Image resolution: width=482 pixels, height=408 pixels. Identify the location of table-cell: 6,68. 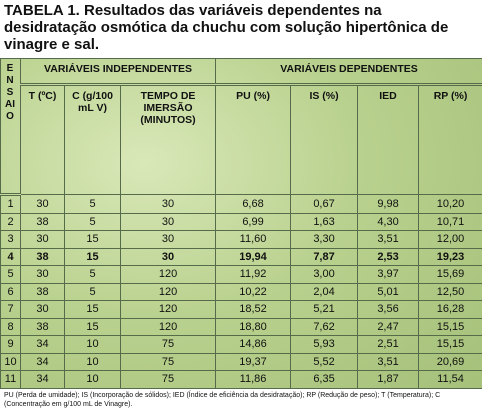
(253, 204).